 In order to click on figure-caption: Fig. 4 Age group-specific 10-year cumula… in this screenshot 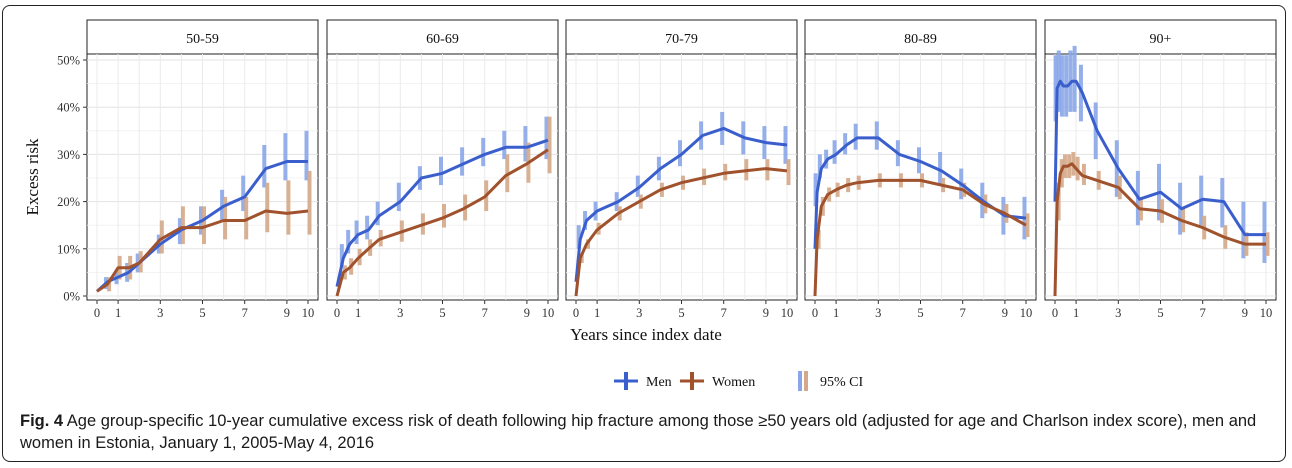, I will do `click(640, 432)`.